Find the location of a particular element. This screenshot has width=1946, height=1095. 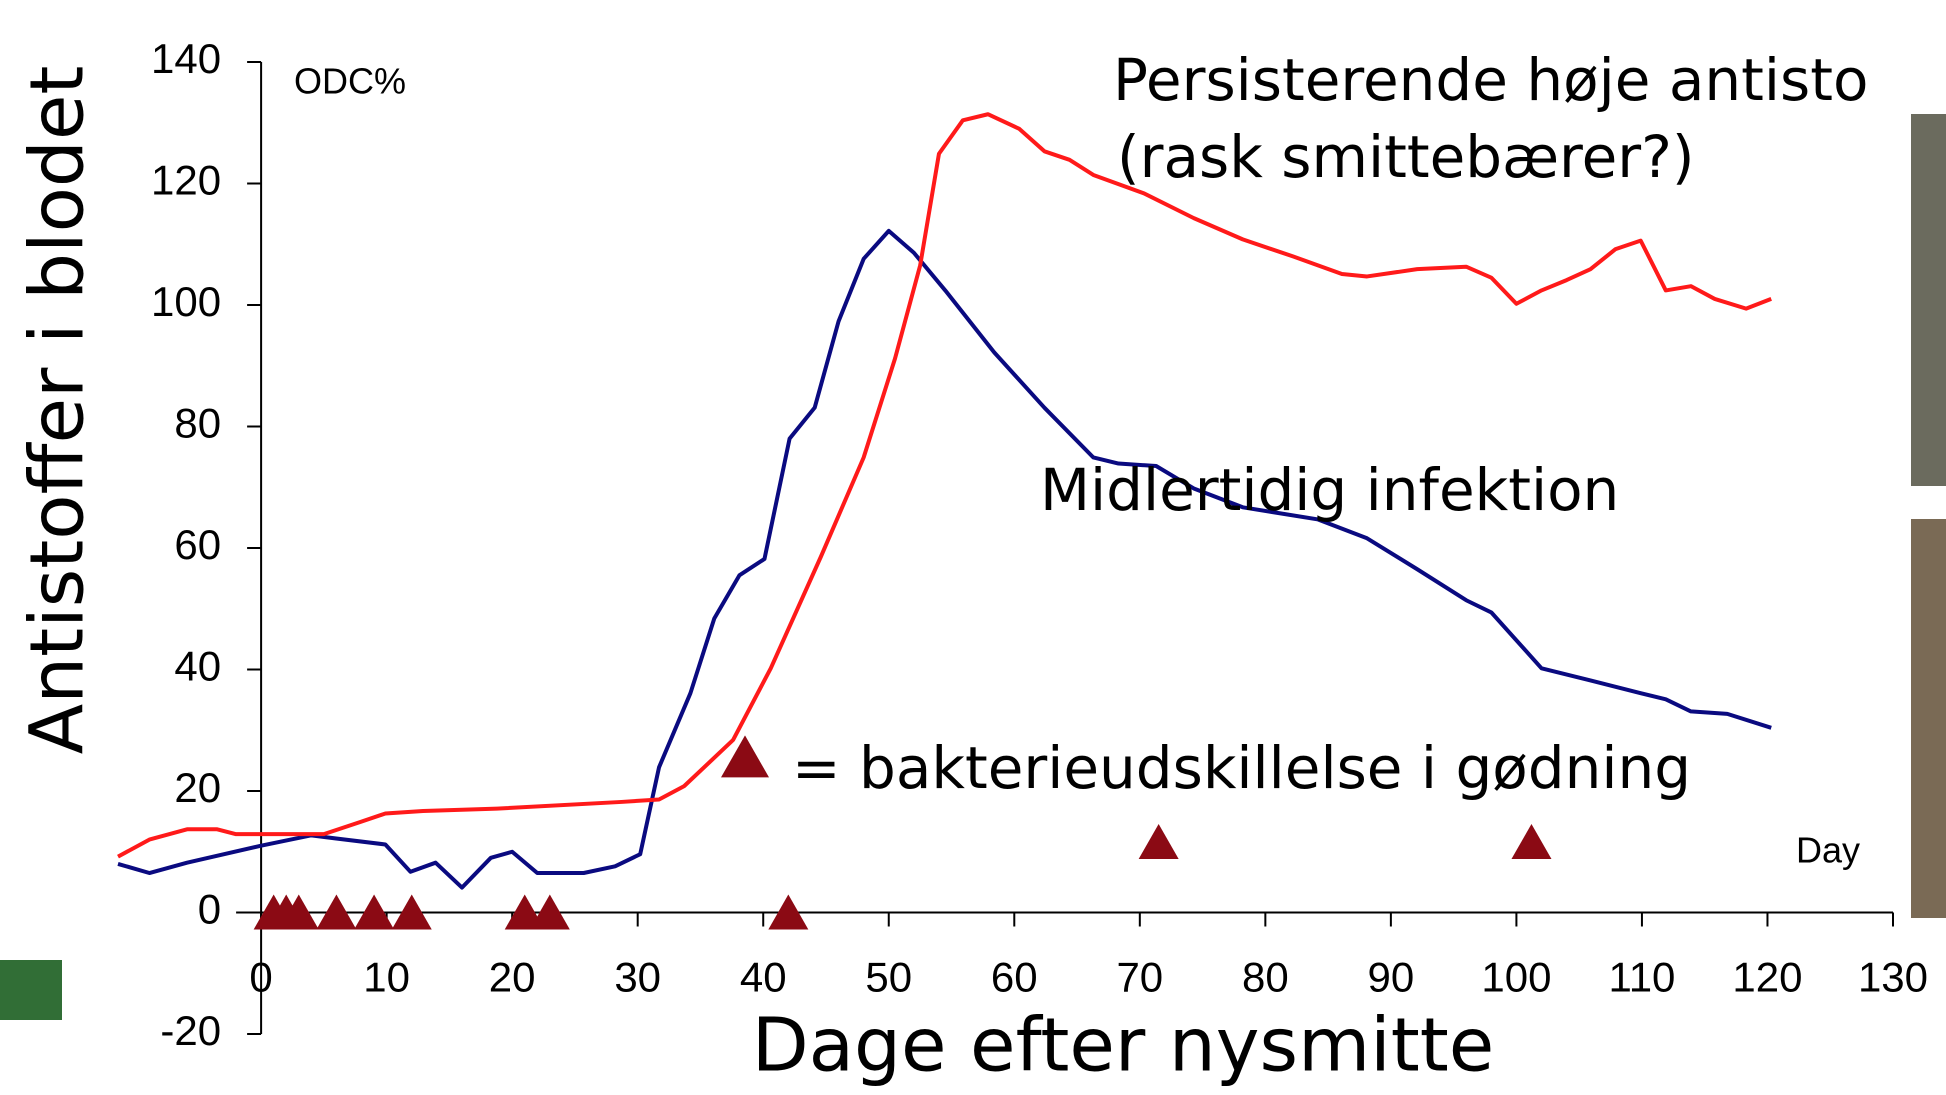

annotation: Persisterende høje antisto is located at coordinates (1490, 80).